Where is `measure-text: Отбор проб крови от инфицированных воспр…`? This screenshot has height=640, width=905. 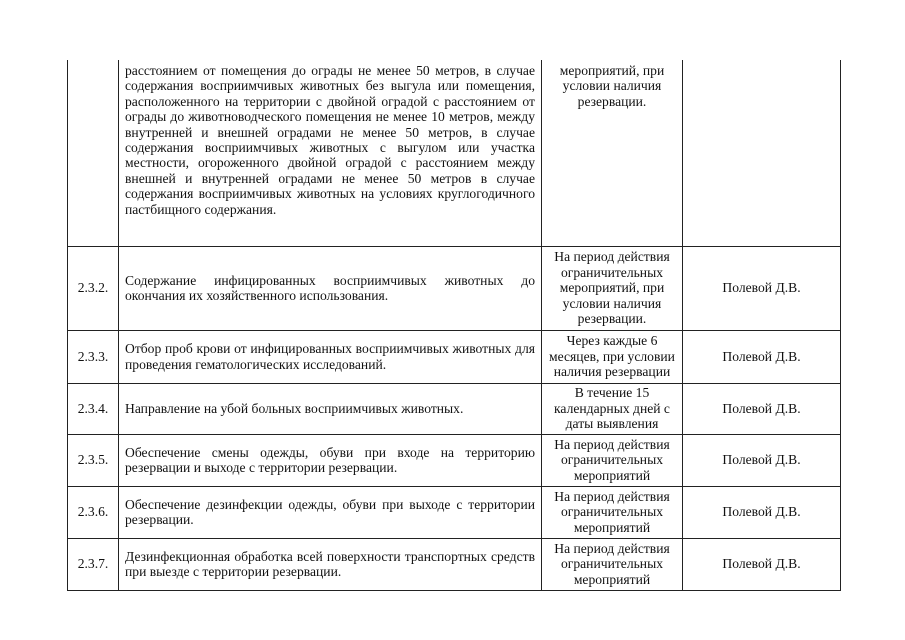
measure-text: Отбор проб крови от инфицированных воспр… is located at coordinates (330, 356).